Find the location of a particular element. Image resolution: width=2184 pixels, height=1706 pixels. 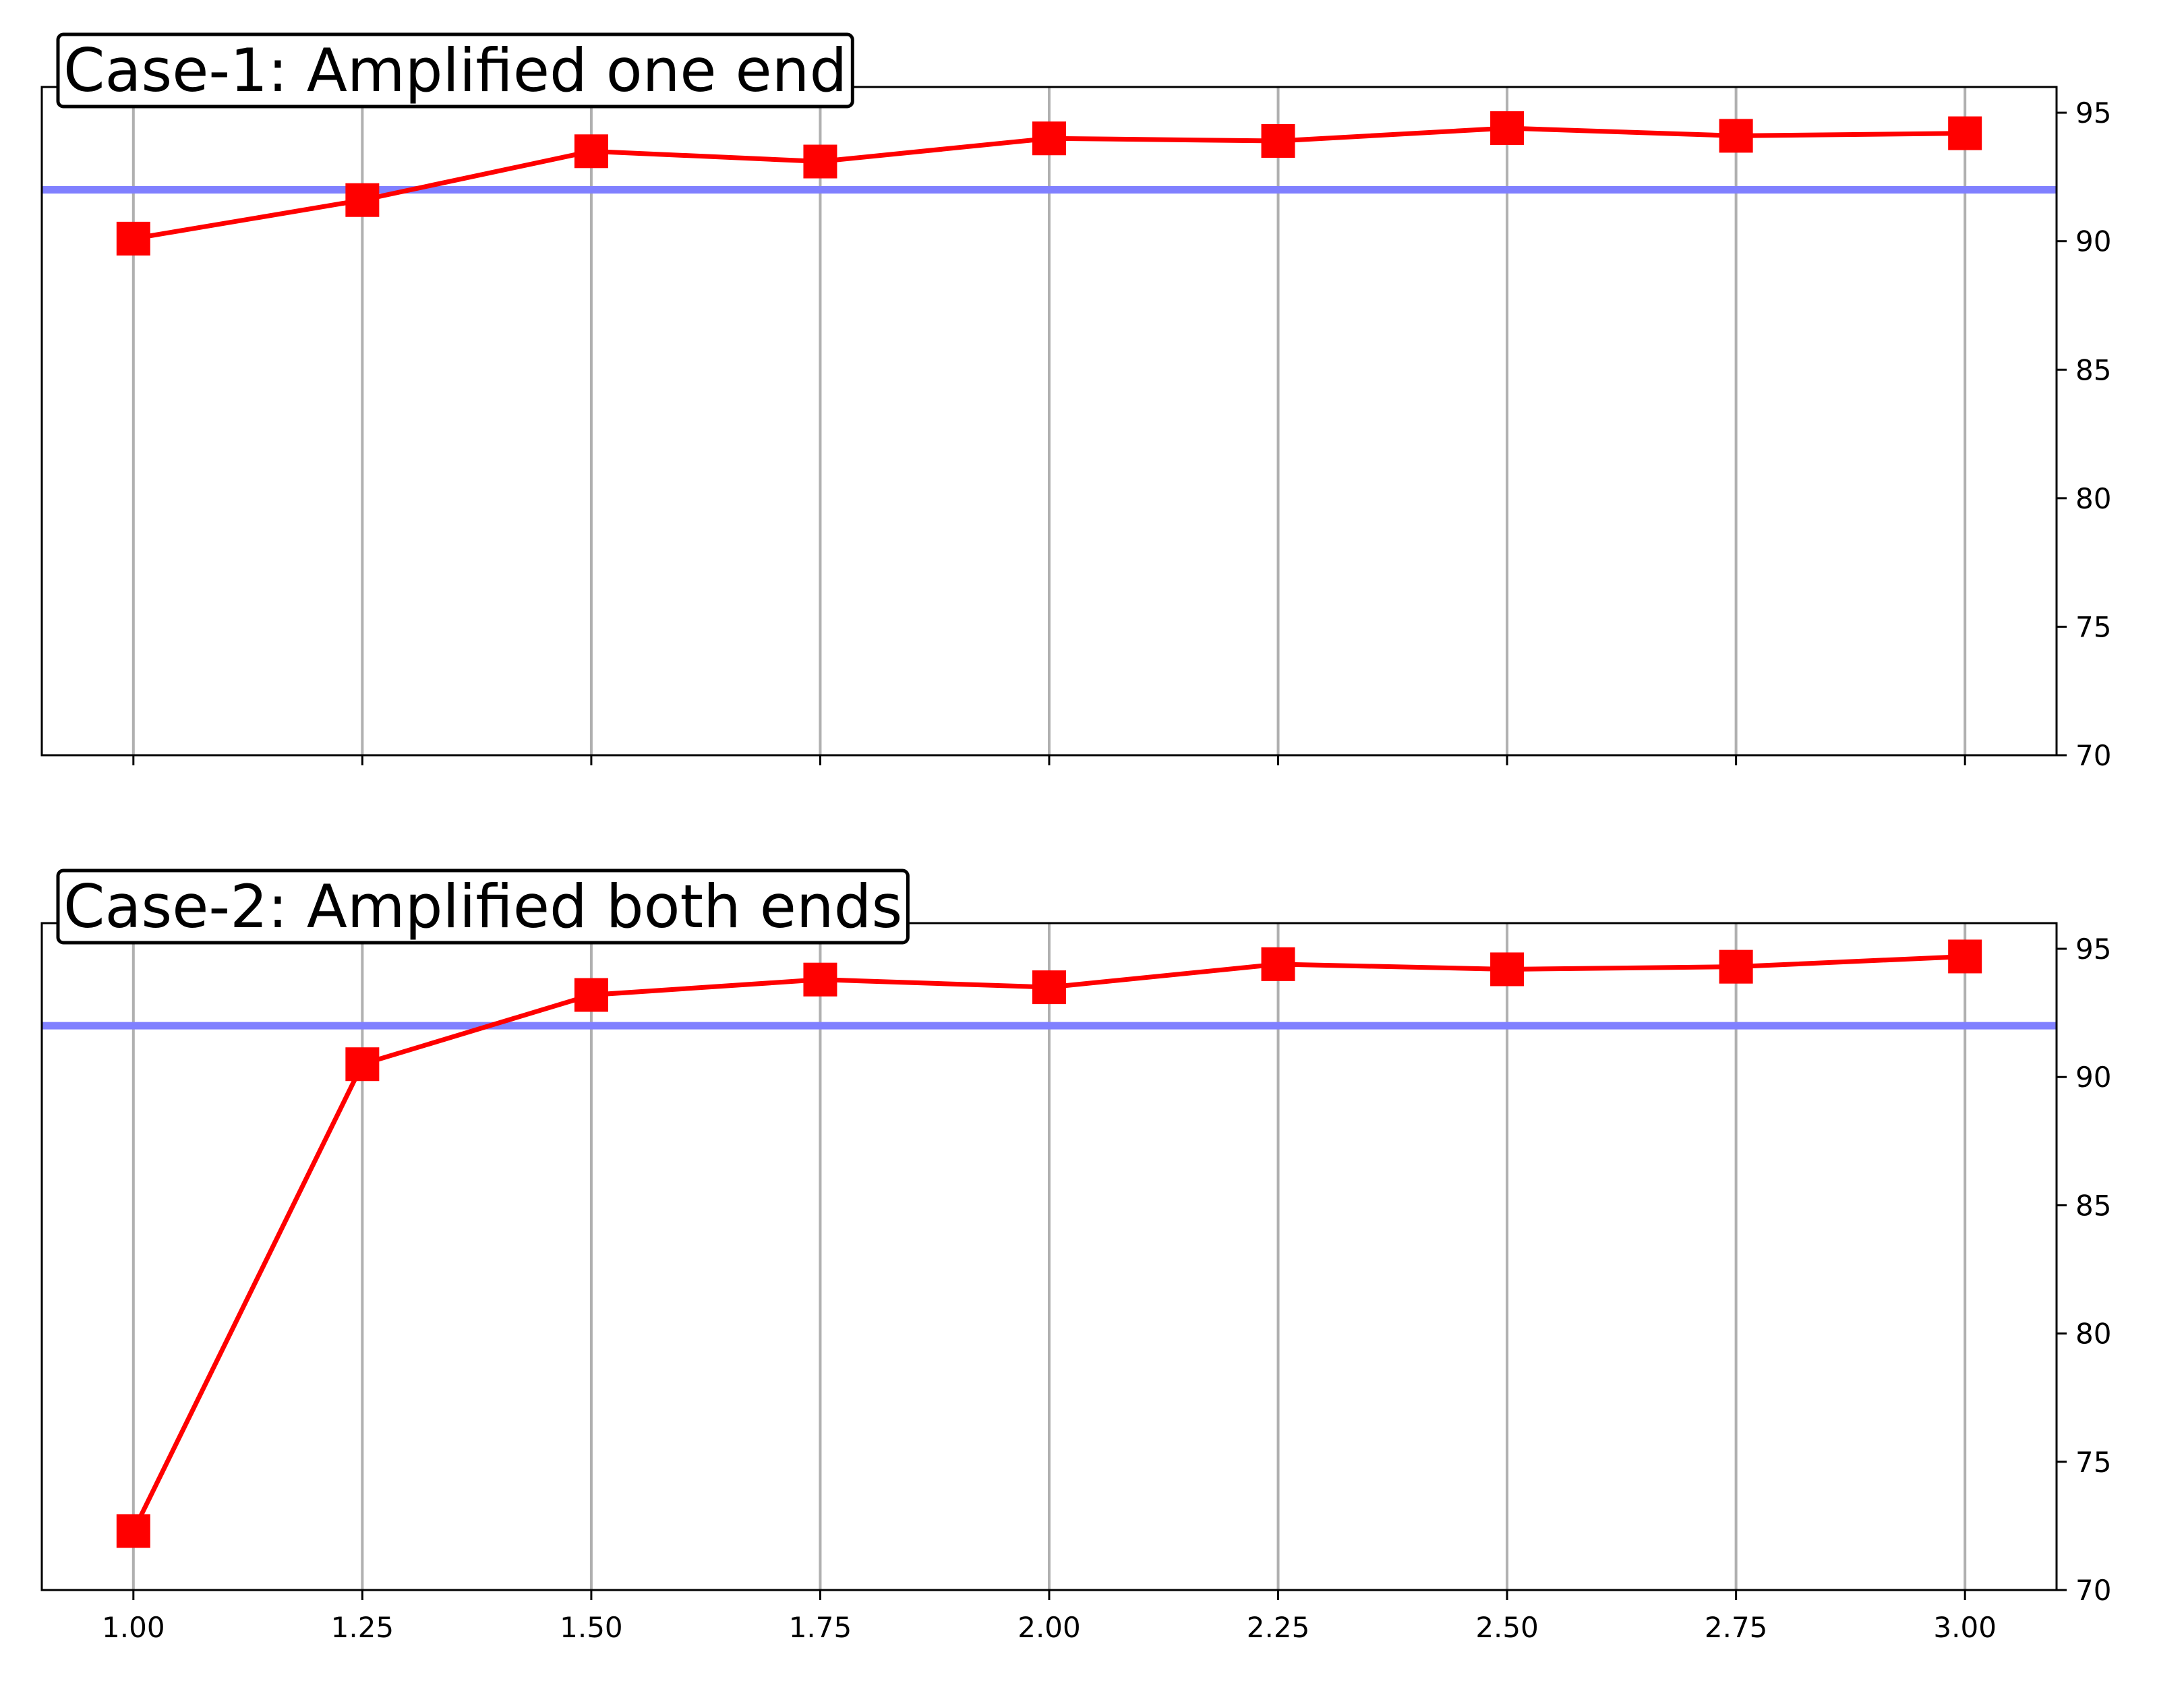

title-box: Case-1: Amplified one end is located at coordinates (455, 70).